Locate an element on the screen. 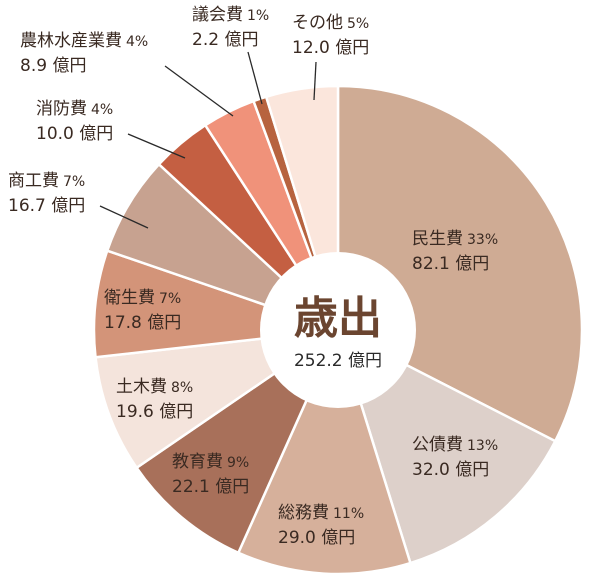 This screenshot has height=583, width=594. center-hole is located at coordinates (338, 330).